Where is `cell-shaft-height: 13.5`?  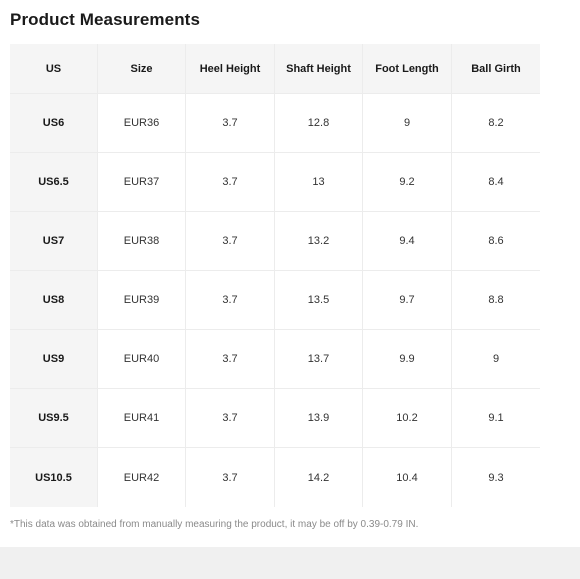 cell-shaft-height: 13.5 is located at coordinates (319, 300).